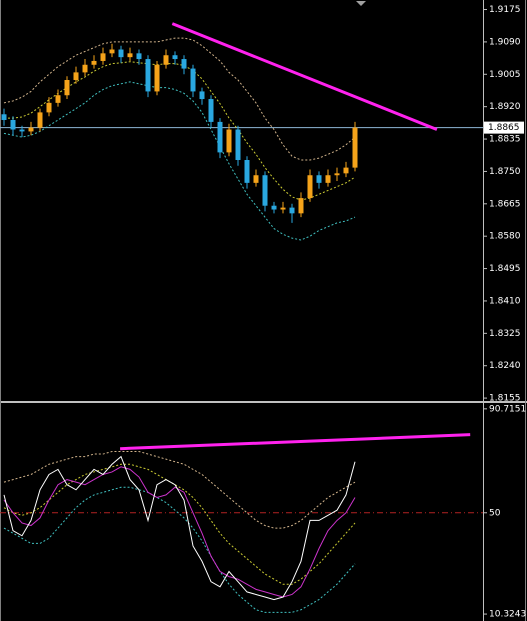 The height and width of the screenshot is (621, 527). What do you see at coordinates (505, 269) in the screenshot?
I see `y-tick-label: 1.8495` at bounding box center [505, 269].